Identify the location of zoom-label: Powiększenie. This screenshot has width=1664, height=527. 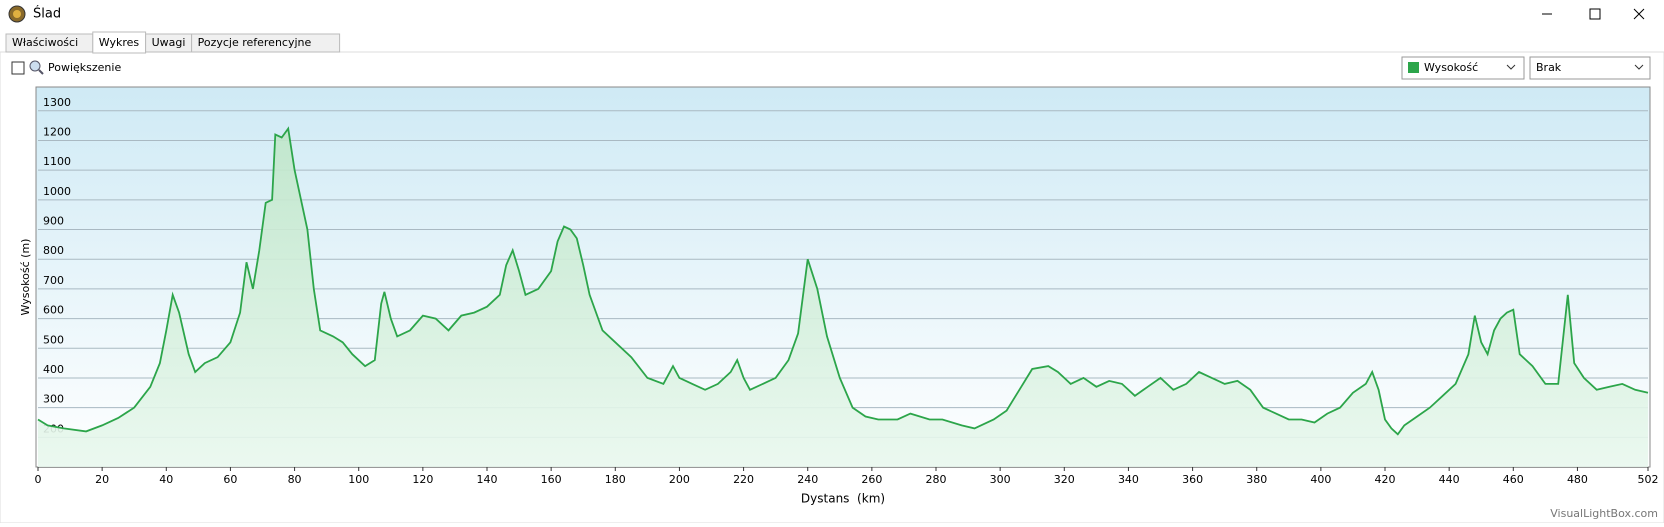
(84, 67).